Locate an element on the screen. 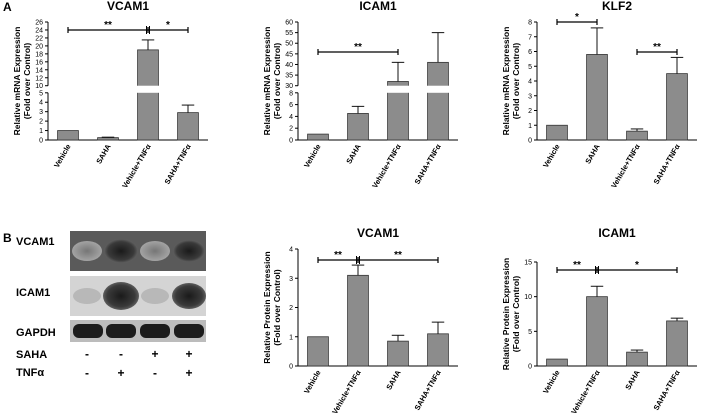 This screenshot has width=709, height=419. y-tick-label: 22 is located at coordinates (39, 38).